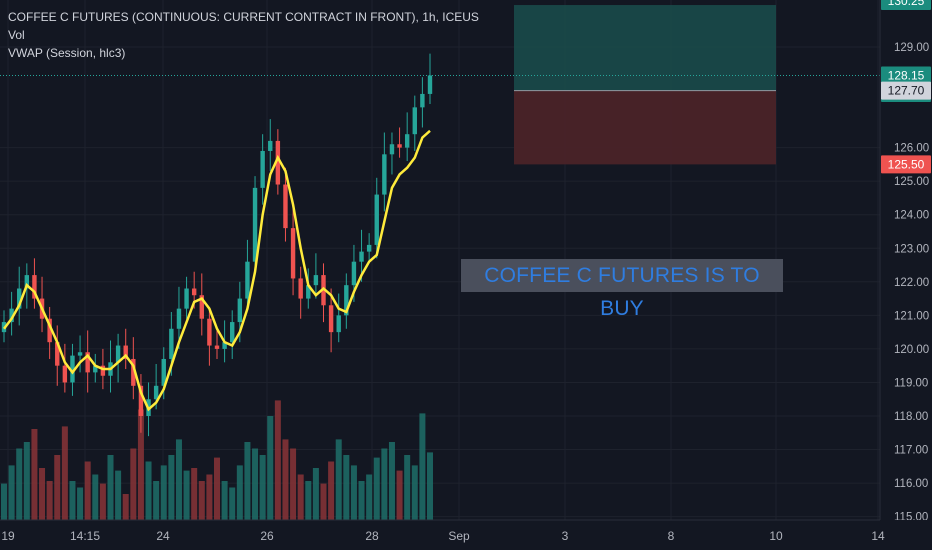  What do you see at coordinates (878, 536) in the screenshot?
I see `time-tick-label: 14` at bounding box center [878, 536].